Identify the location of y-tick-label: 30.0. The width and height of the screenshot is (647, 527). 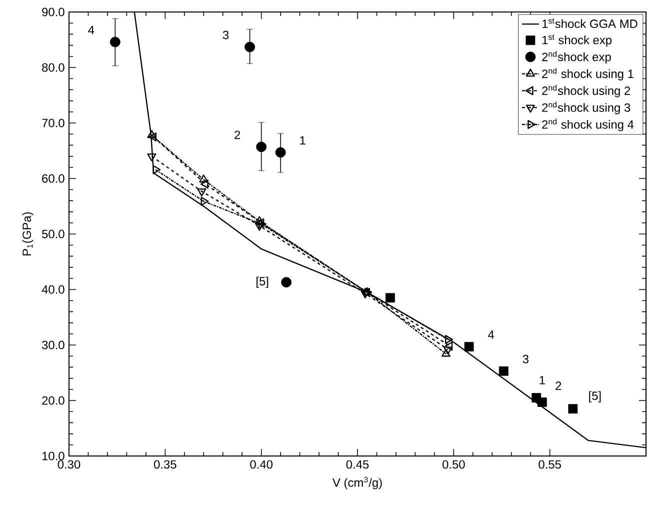
(53, 345).